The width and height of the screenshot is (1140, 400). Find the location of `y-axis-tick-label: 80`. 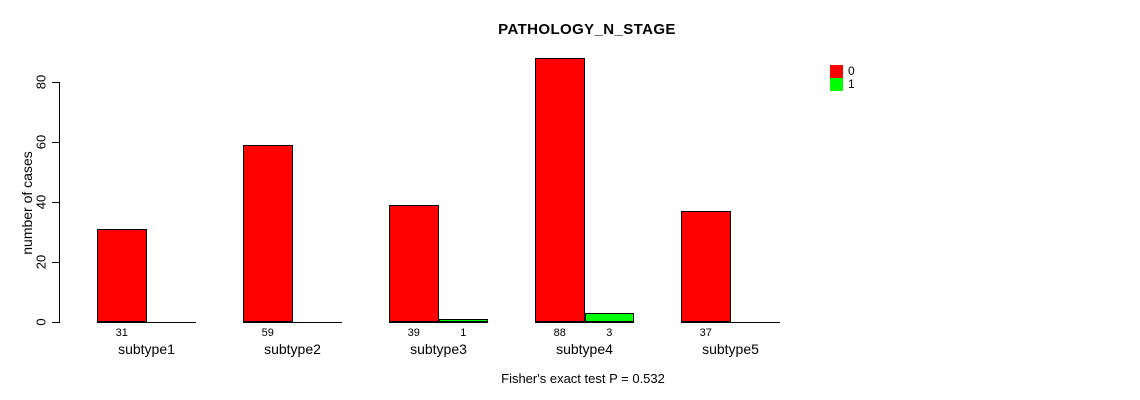

y-axis-tick-label: 80 is located at coordinates (41, 82).